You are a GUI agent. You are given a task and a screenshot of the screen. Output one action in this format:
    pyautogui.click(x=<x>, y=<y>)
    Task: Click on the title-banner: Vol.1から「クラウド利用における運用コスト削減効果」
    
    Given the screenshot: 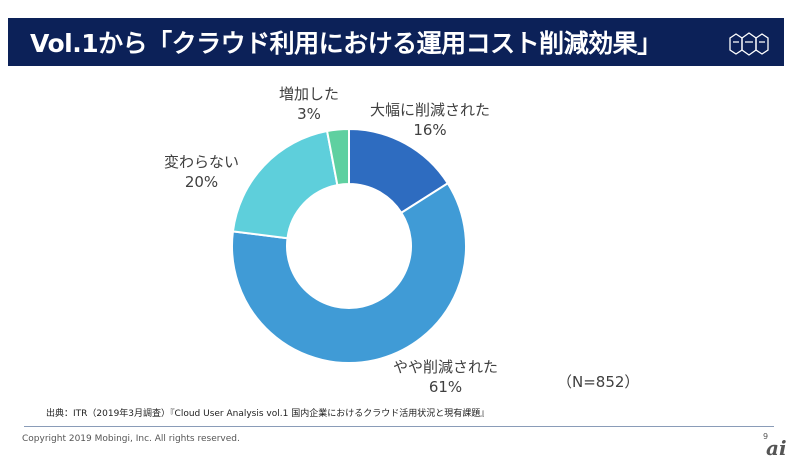 What is the action you would take?
    pyautogui.click(x=396, y=42)
    